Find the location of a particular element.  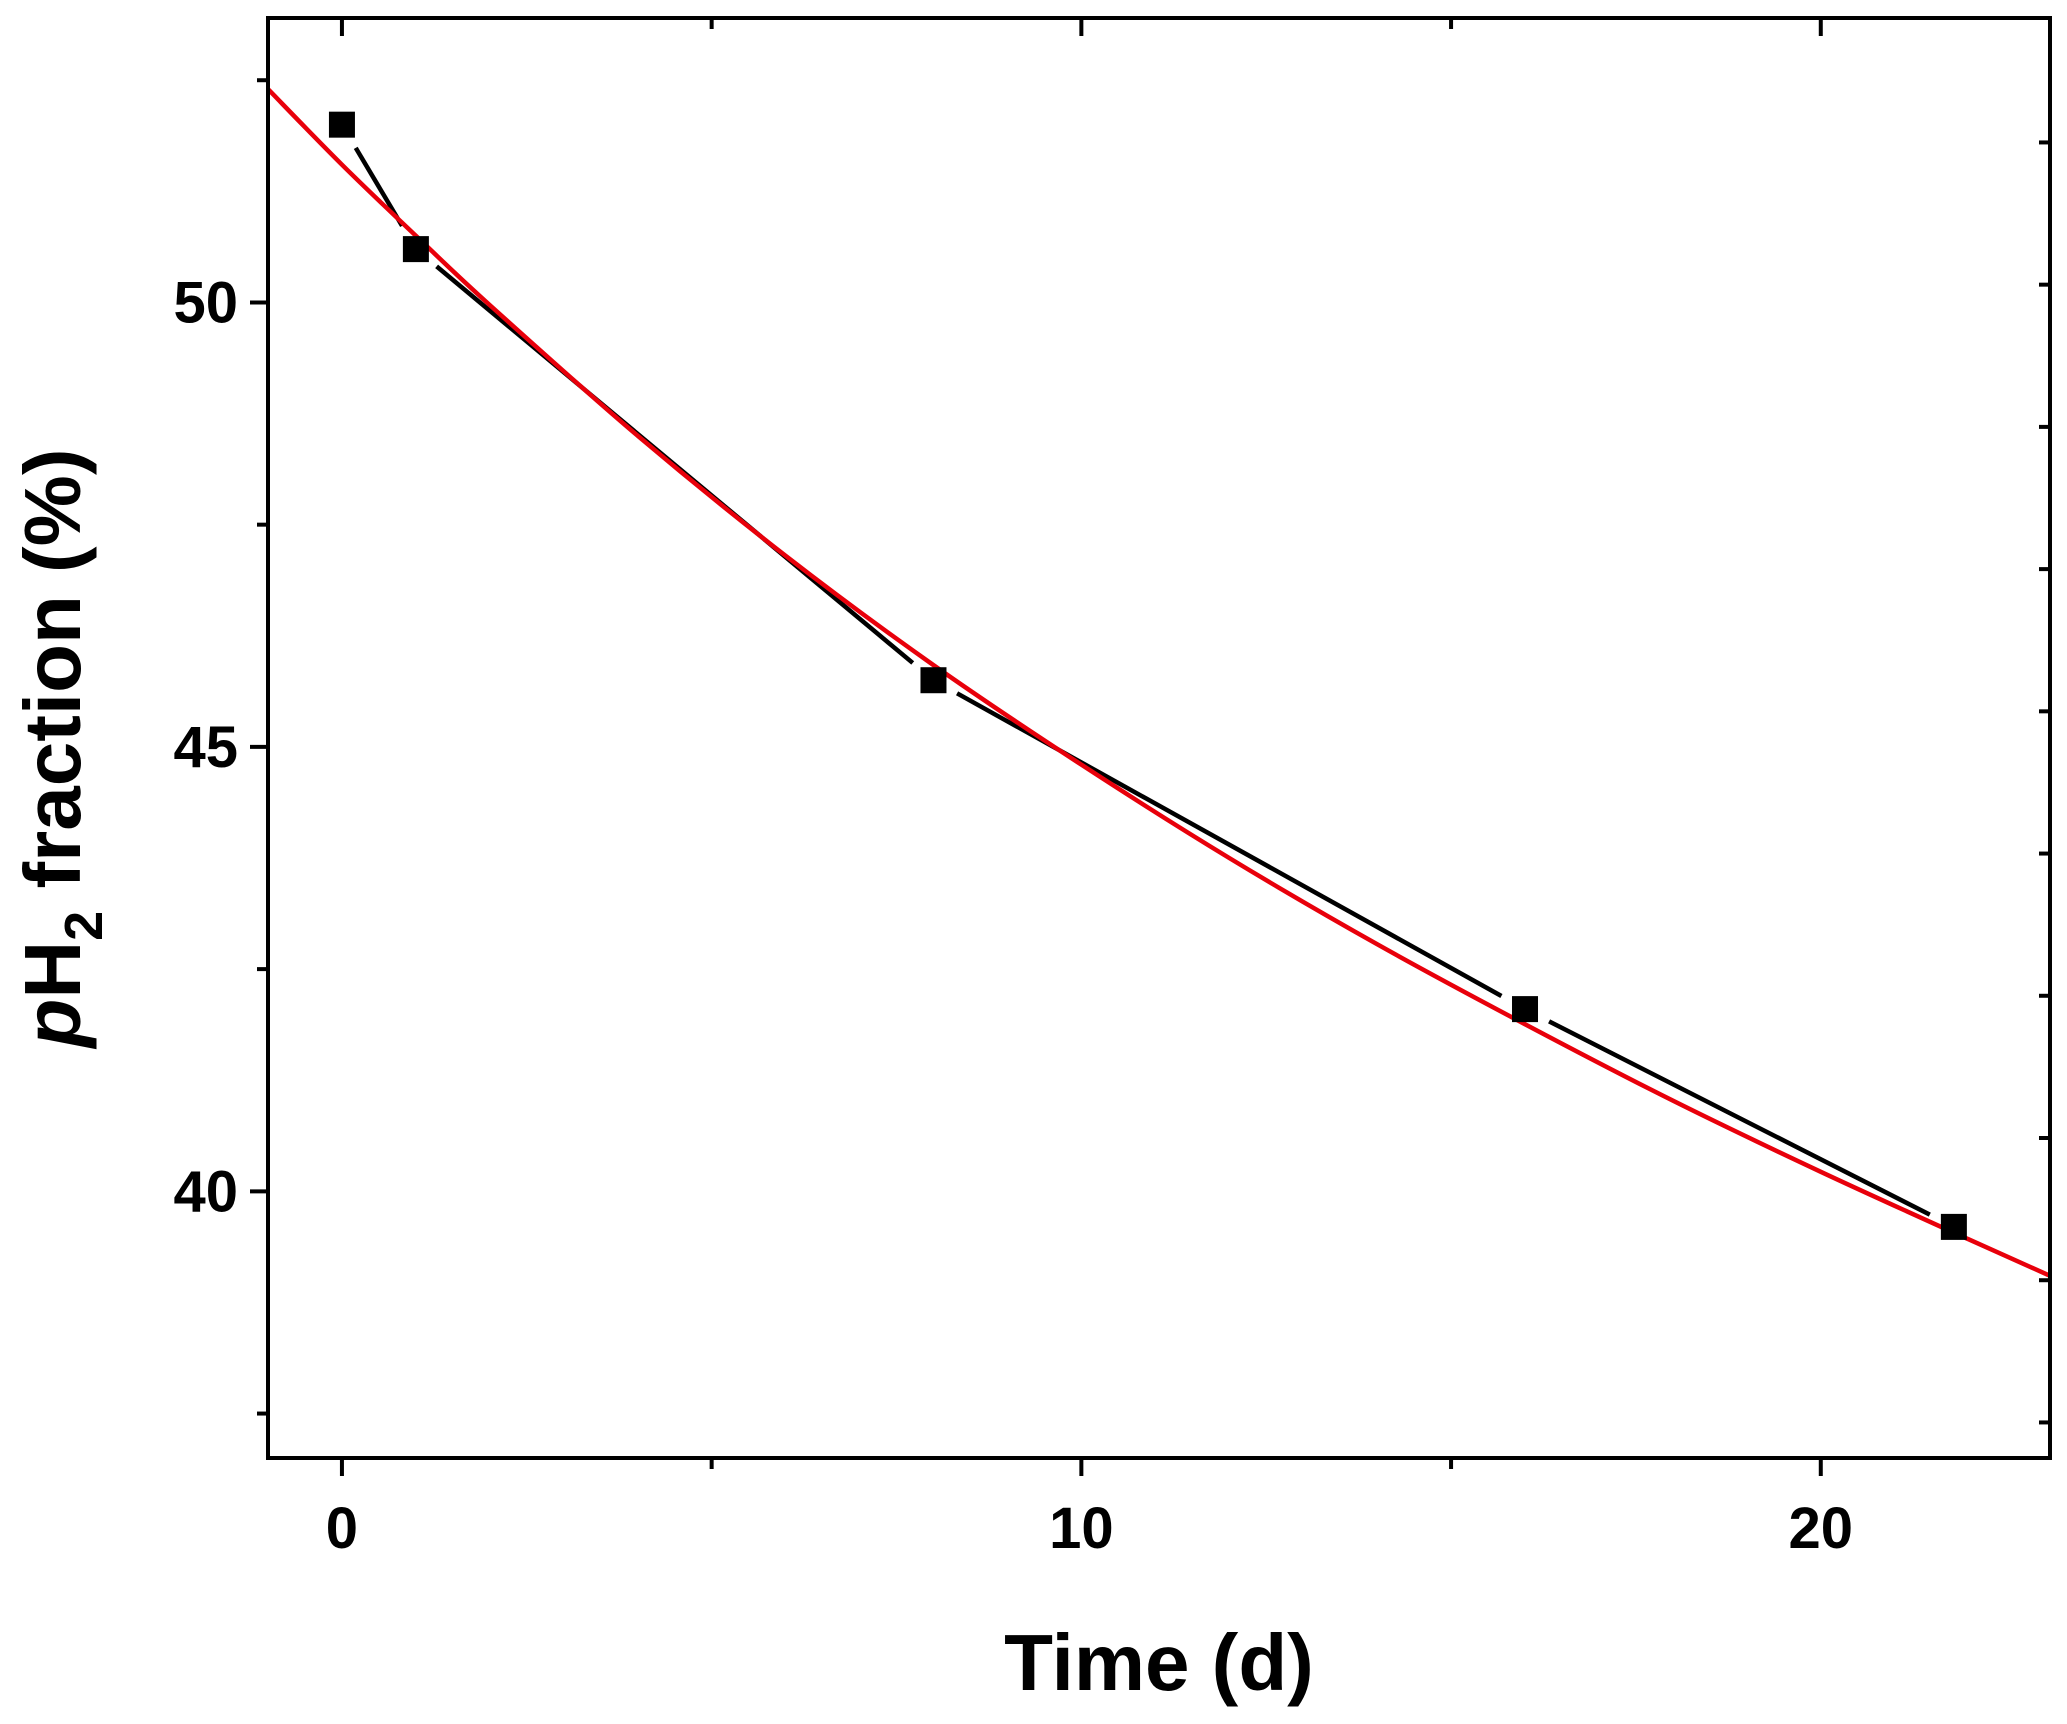

x-axis-title: Time (d) is located at coordinates (1159, 1662).